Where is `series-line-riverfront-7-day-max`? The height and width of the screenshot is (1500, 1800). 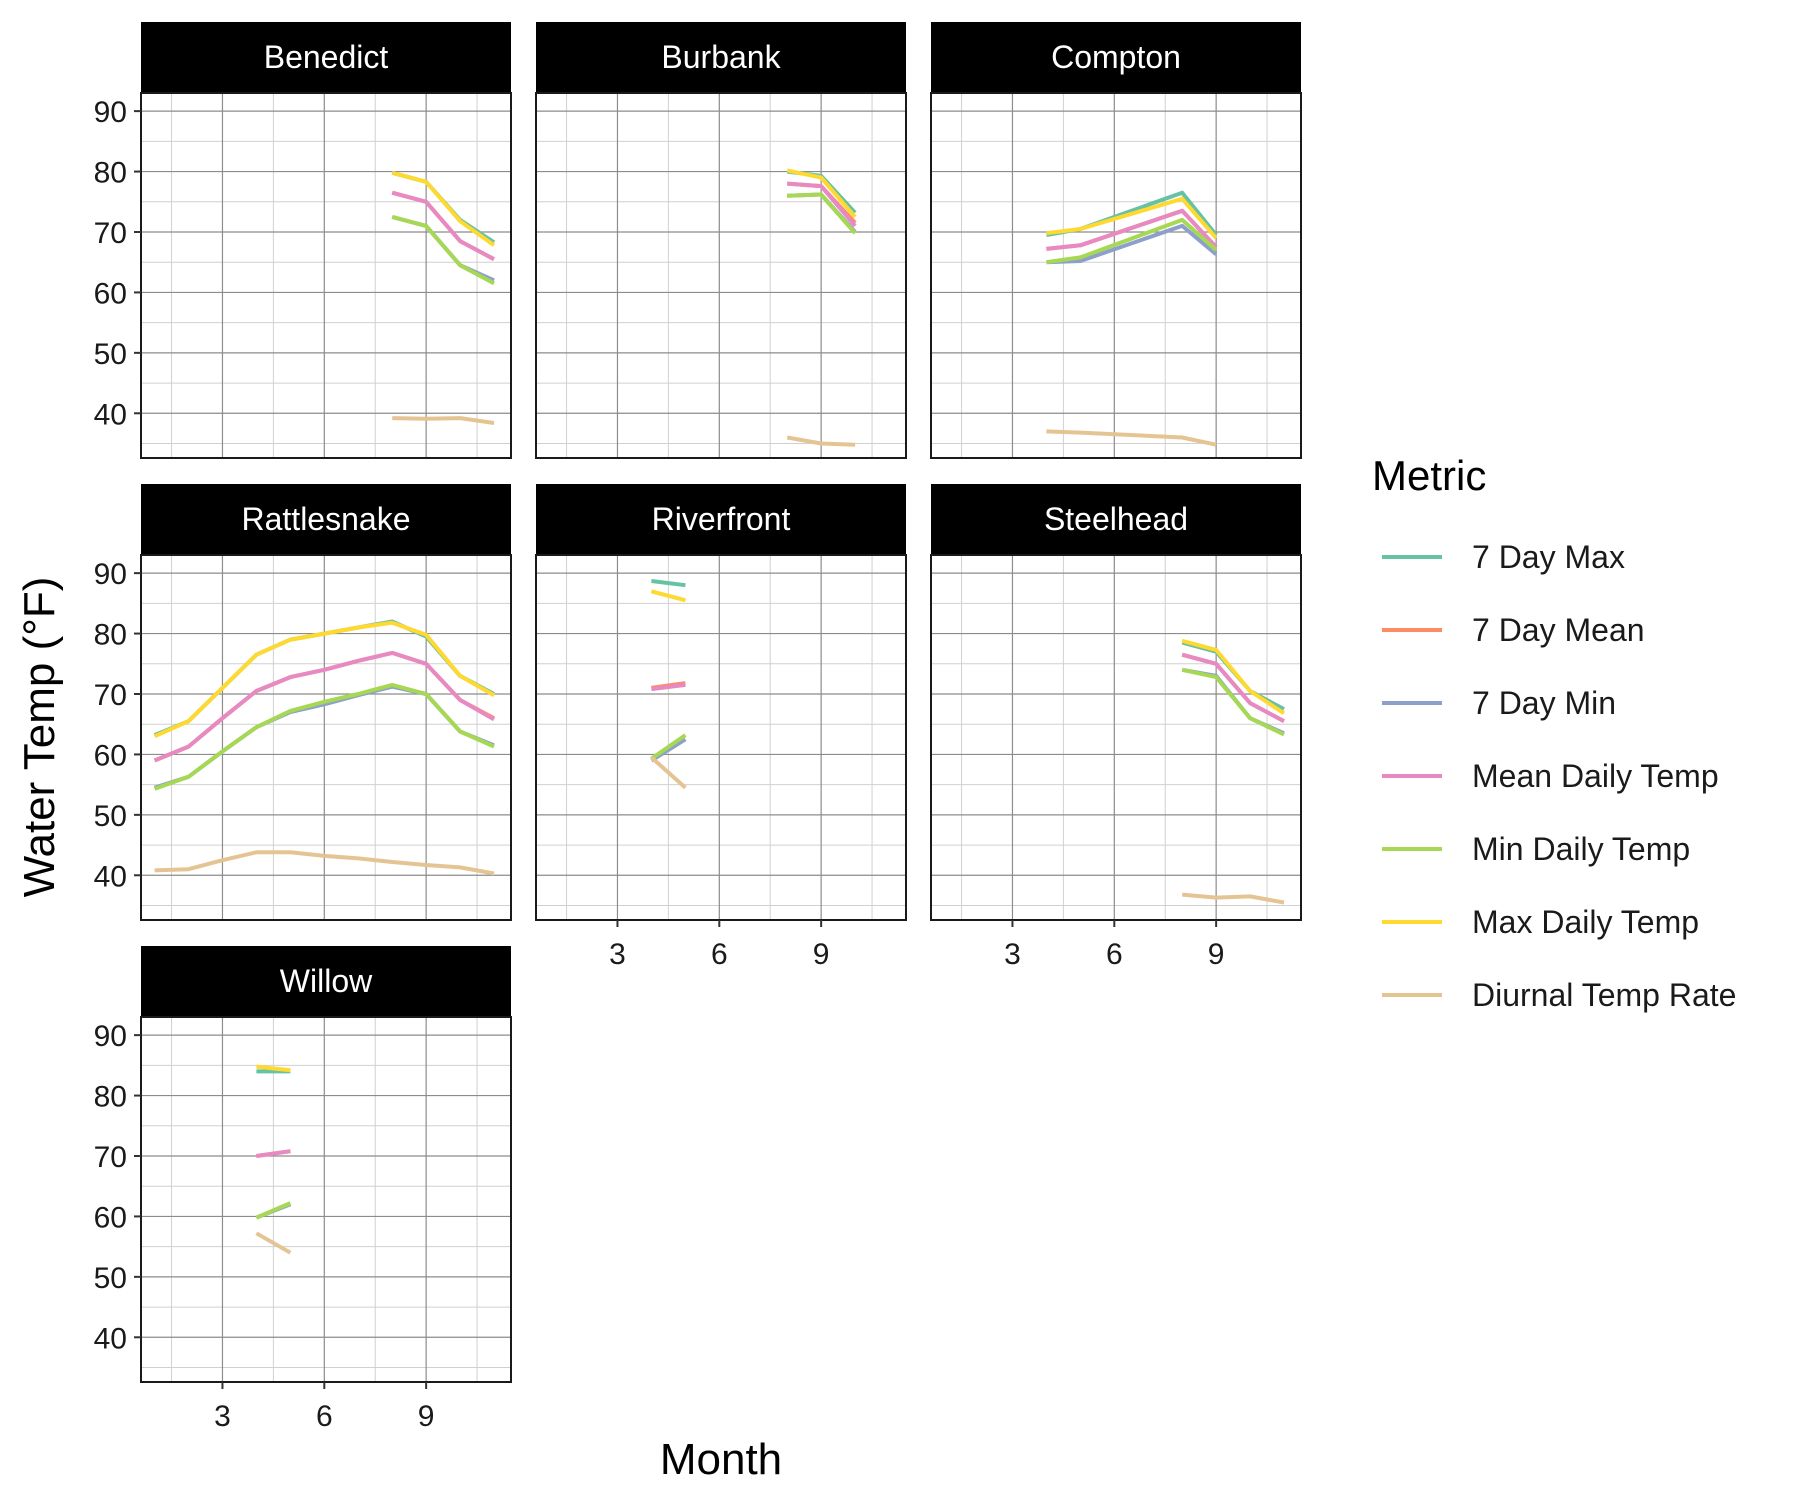
series-line-riverfront-7-day-max is located at coordinates (668, 583).